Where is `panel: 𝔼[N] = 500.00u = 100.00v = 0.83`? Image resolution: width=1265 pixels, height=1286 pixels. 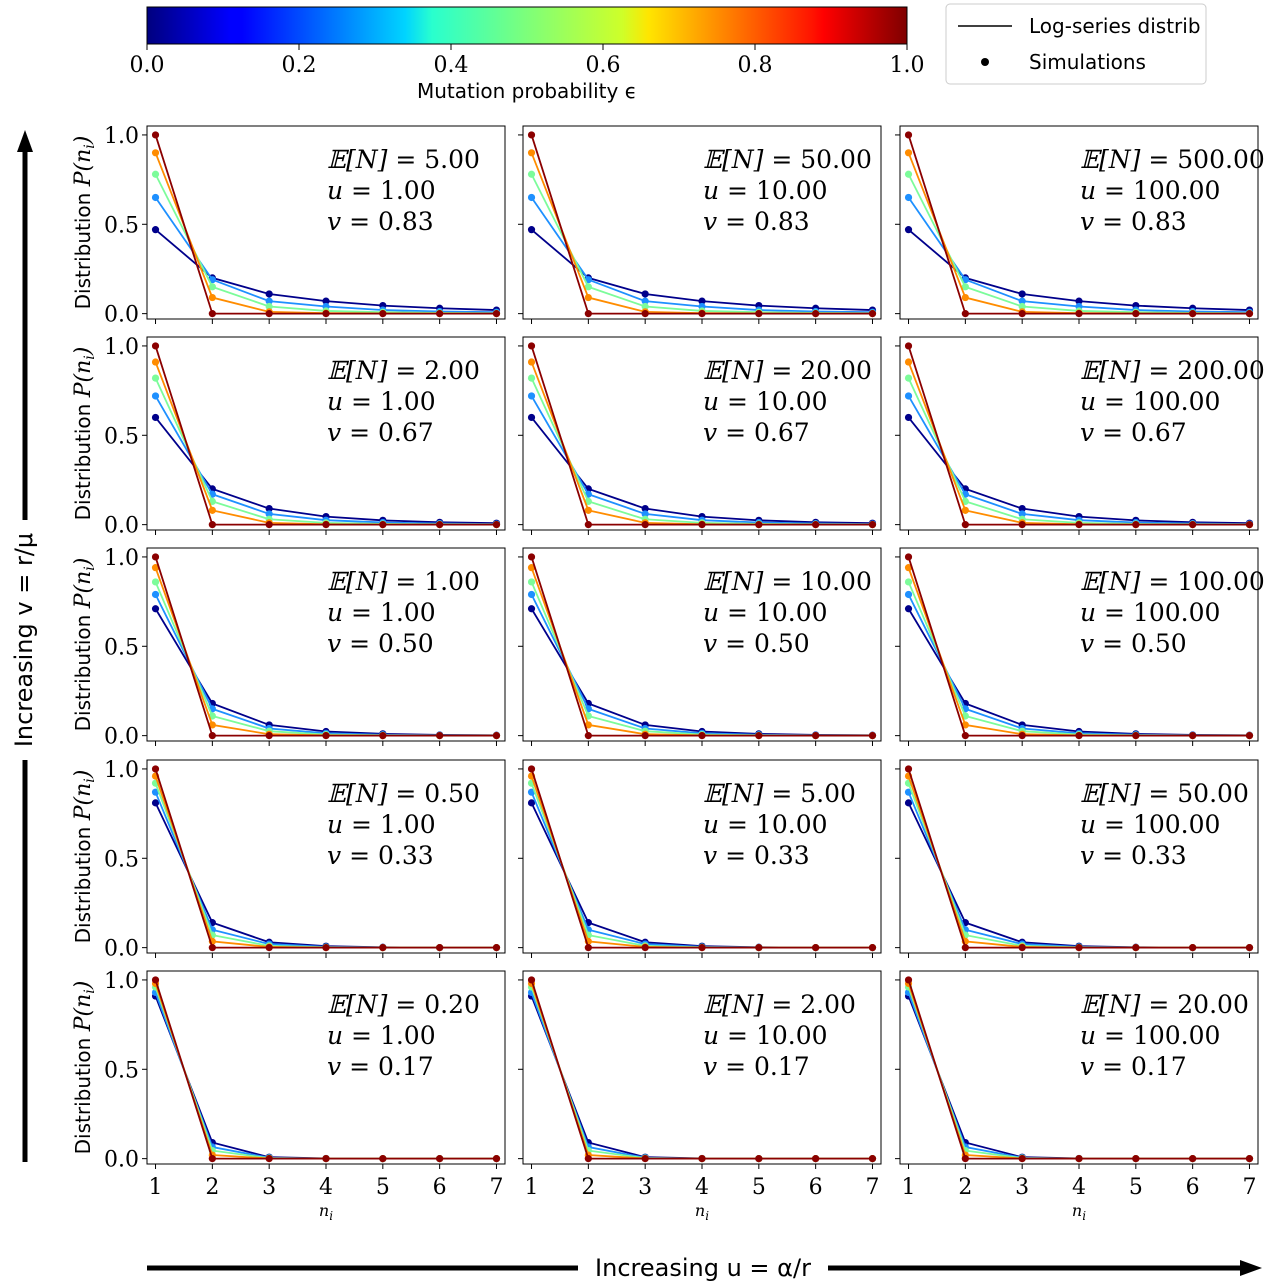
panel: 𝔼[N] = 500.00u = 100.00v = 0.83 is located at coordinates (1080, 224).